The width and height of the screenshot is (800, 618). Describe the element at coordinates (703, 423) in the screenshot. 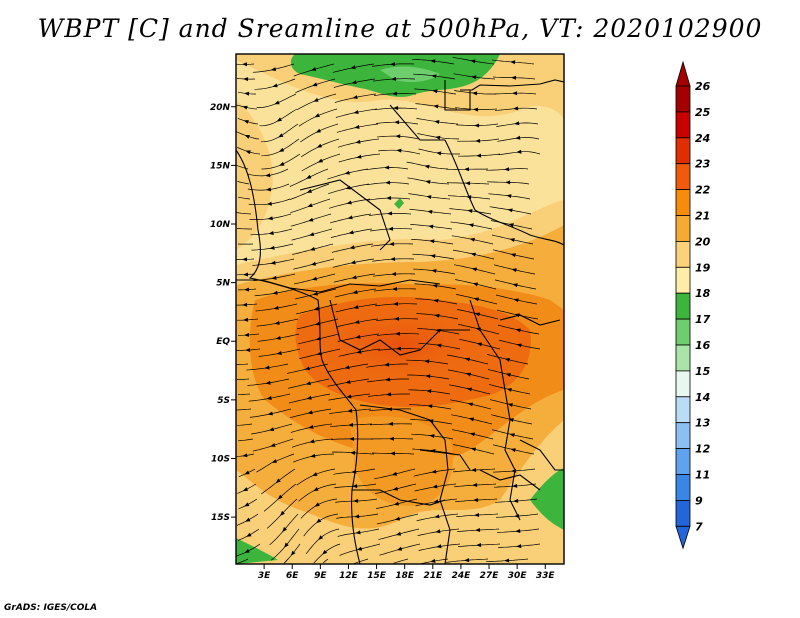

I see `colorbar-label: 13` at that location.